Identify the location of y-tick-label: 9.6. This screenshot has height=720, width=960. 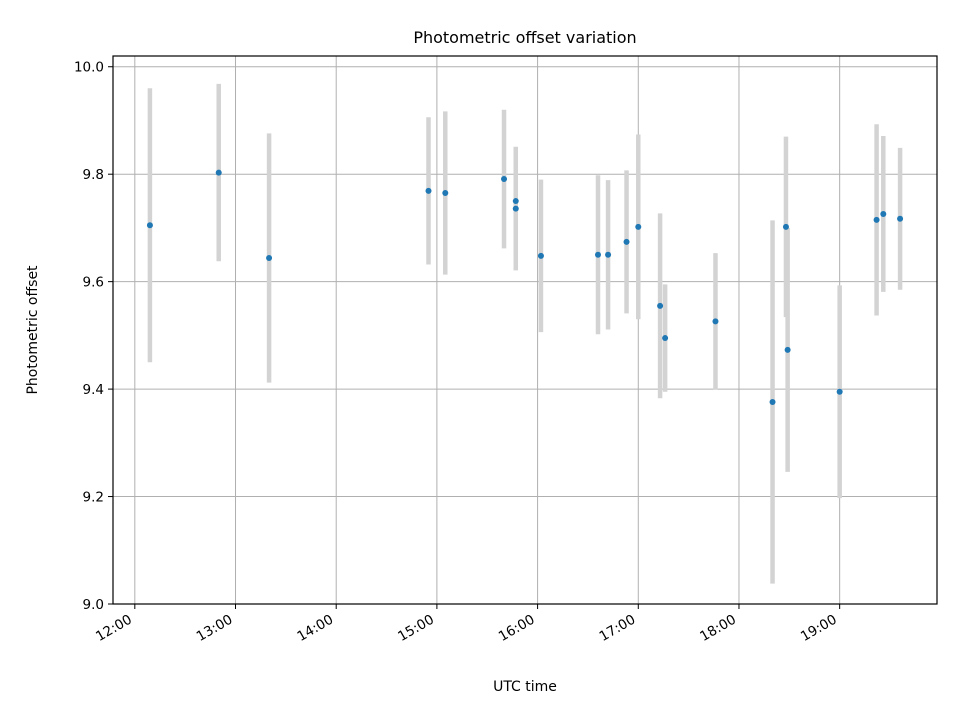
(93, 283).